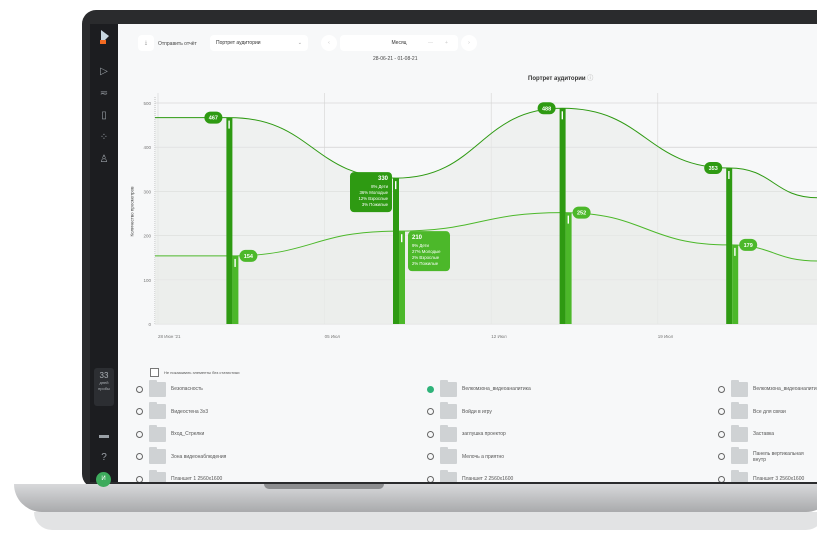 The height and width of the screenshot is (536, 817). What do you see at coordinates (499, 336) in the screenshot?
I see `x-tick-label: 12 Июл` at bounding box center [499, 336].